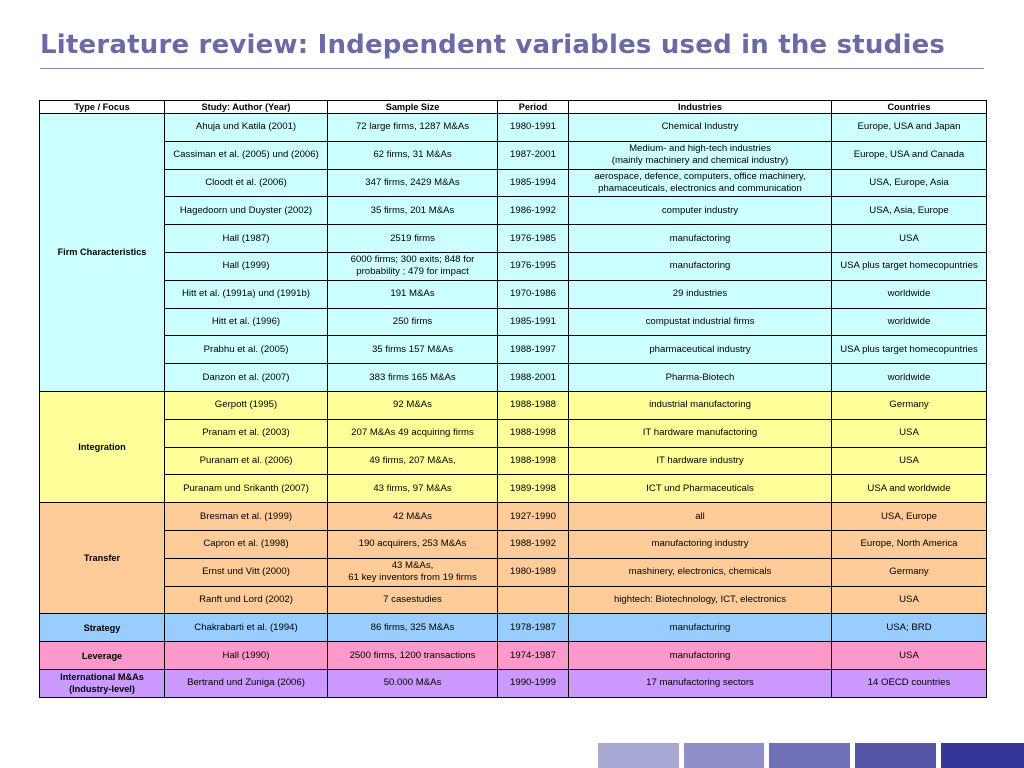 This screenshot has height=768, width=1024. I want to click on focus-label: Strategy, so click(102, 627).